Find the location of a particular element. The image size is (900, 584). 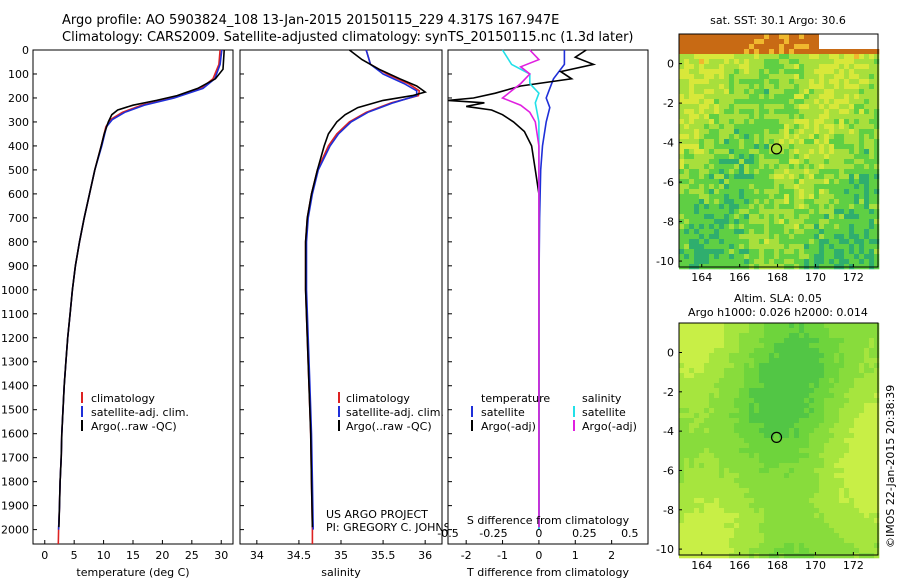

x-tick-label: 34 is located at coordinates (257, 555).